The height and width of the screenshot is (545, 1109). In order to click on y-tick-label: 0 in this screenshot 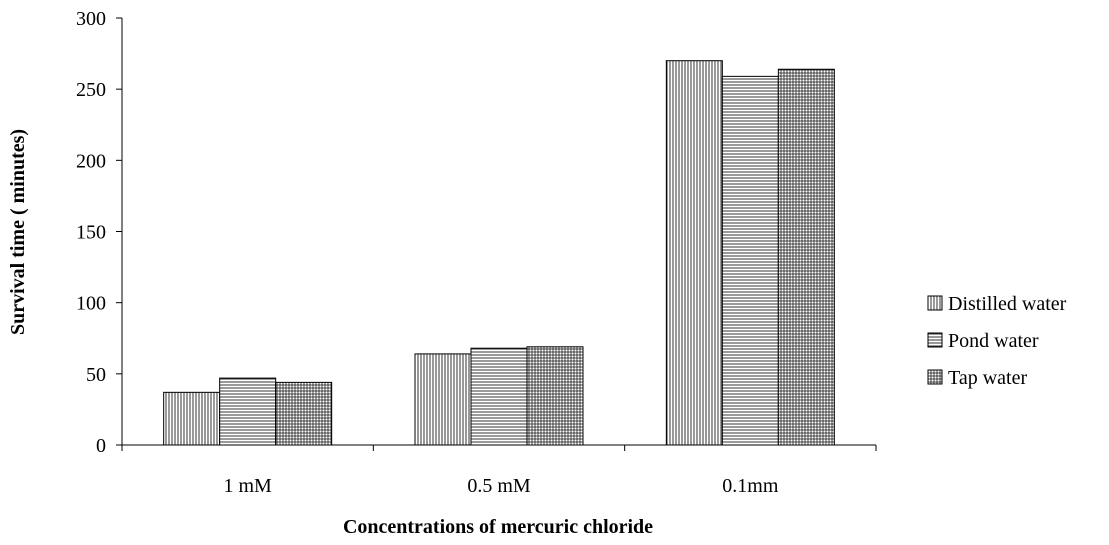, I will do `click(101, 446)`.